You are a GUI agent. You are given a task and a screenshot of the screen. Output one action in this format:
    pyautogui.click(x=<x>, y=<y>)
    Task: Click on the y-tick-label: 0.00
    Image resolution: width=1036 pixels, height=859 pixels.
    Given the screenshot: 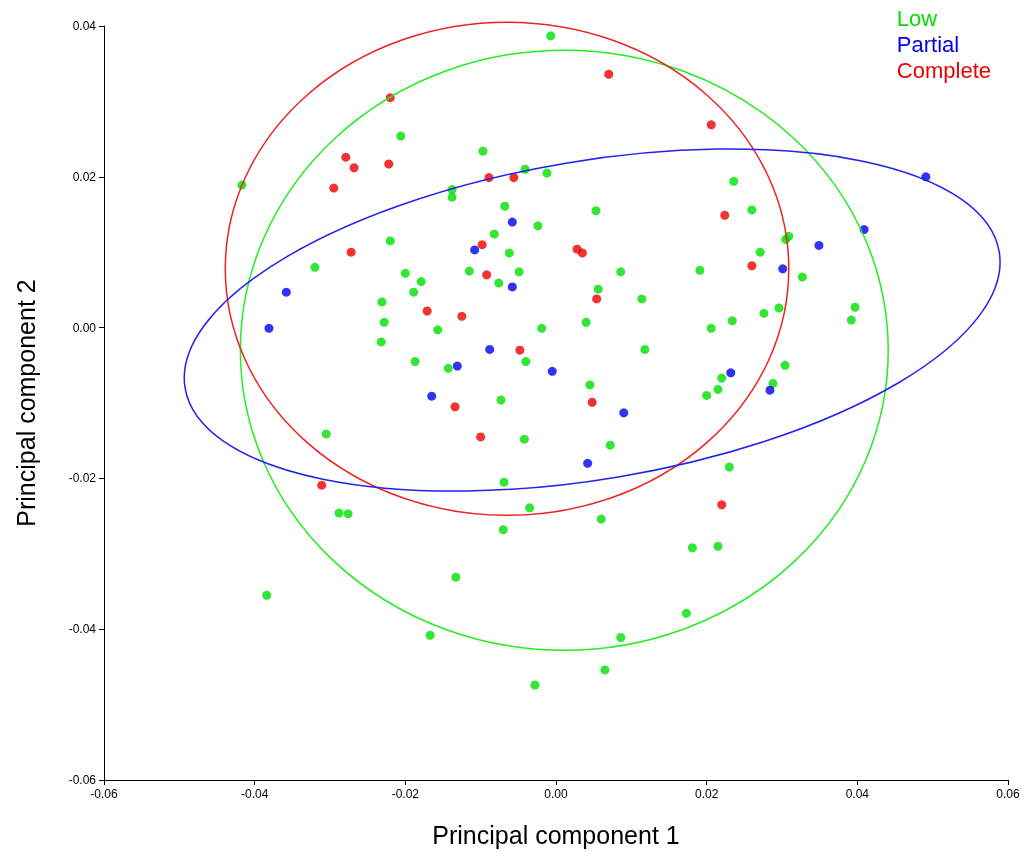 What is the action you would take?
    pyautogui.click(x=84, y=327)
    